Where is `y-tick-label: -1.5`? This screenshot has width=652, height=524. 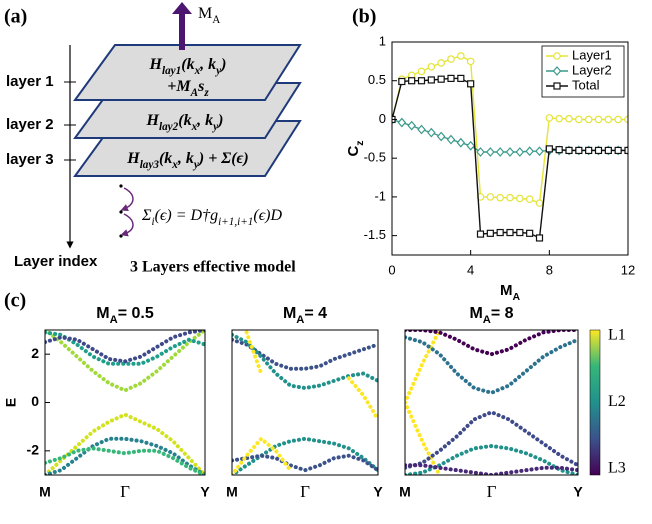 y-tick-label: -1.5 is located at coordinates (375, 234).